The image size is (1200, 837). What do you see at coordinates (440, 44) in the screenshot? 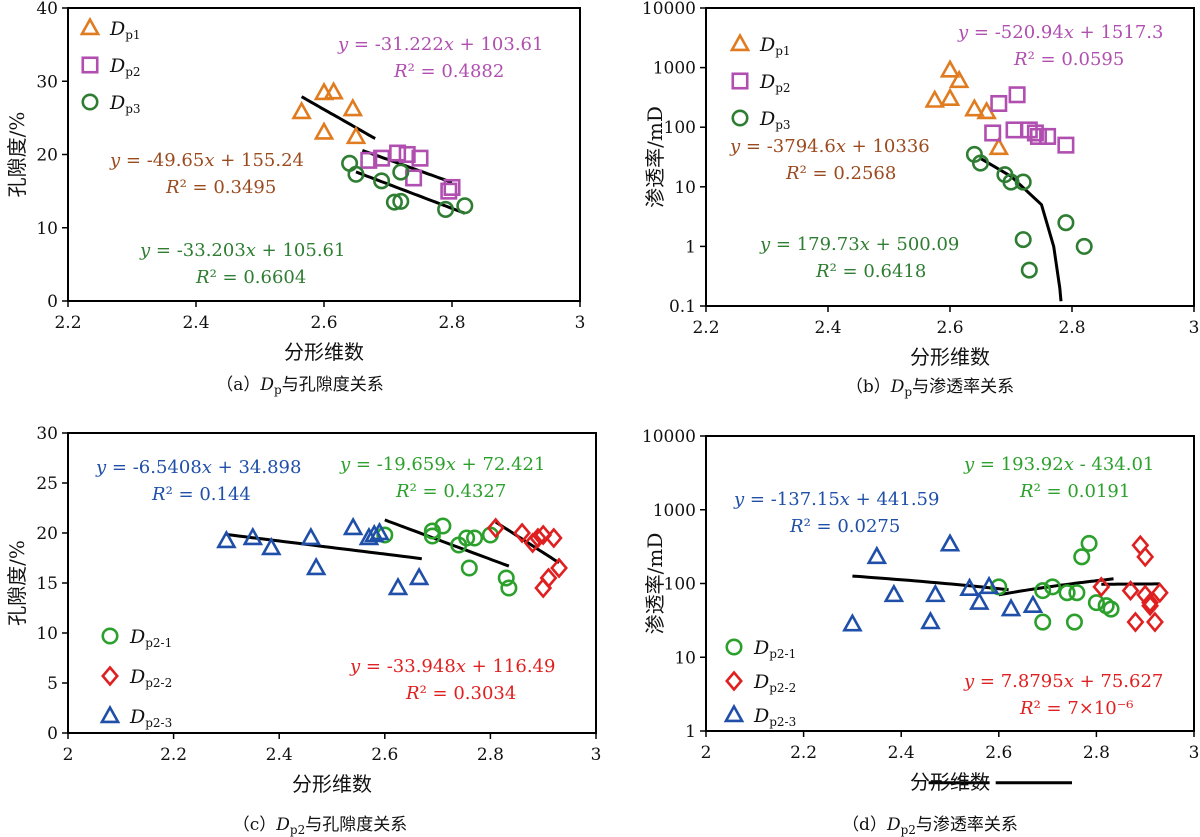
I see `regression-equation: y = -31.222x + 103.61` at bounding box center [440, 44].